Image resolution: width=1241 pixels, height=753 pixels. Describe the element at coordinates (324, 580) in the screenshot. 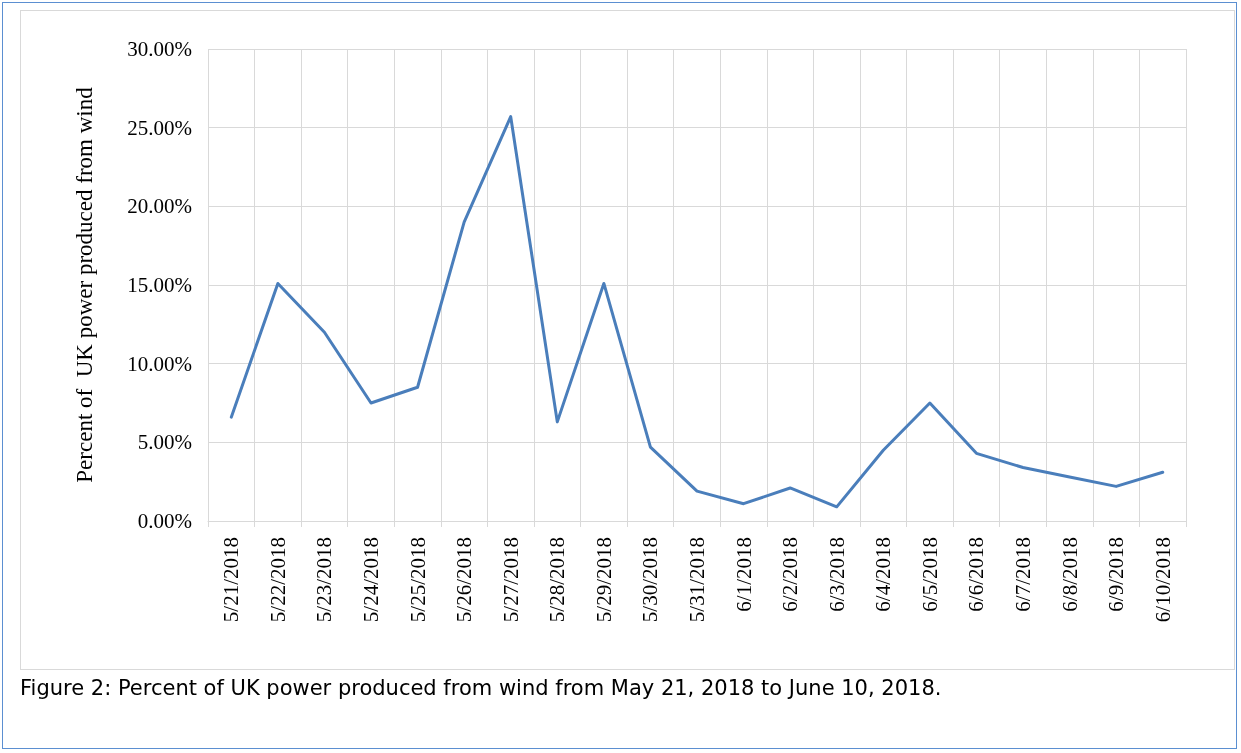

I see `x-tick-label: 5/23/2018` at that location.